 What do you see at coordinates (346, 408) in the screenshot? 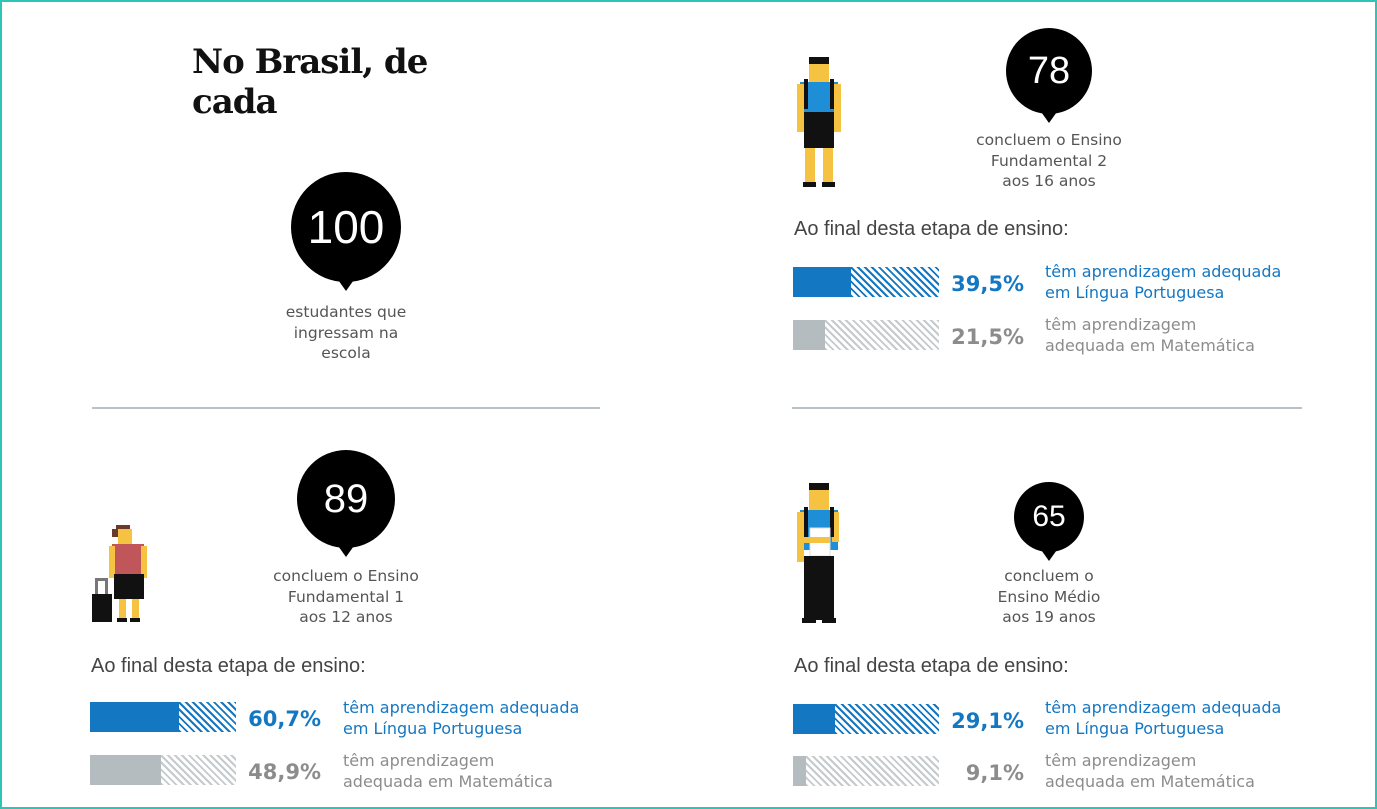
I see `divider-left` at bounding box center [346, 408].